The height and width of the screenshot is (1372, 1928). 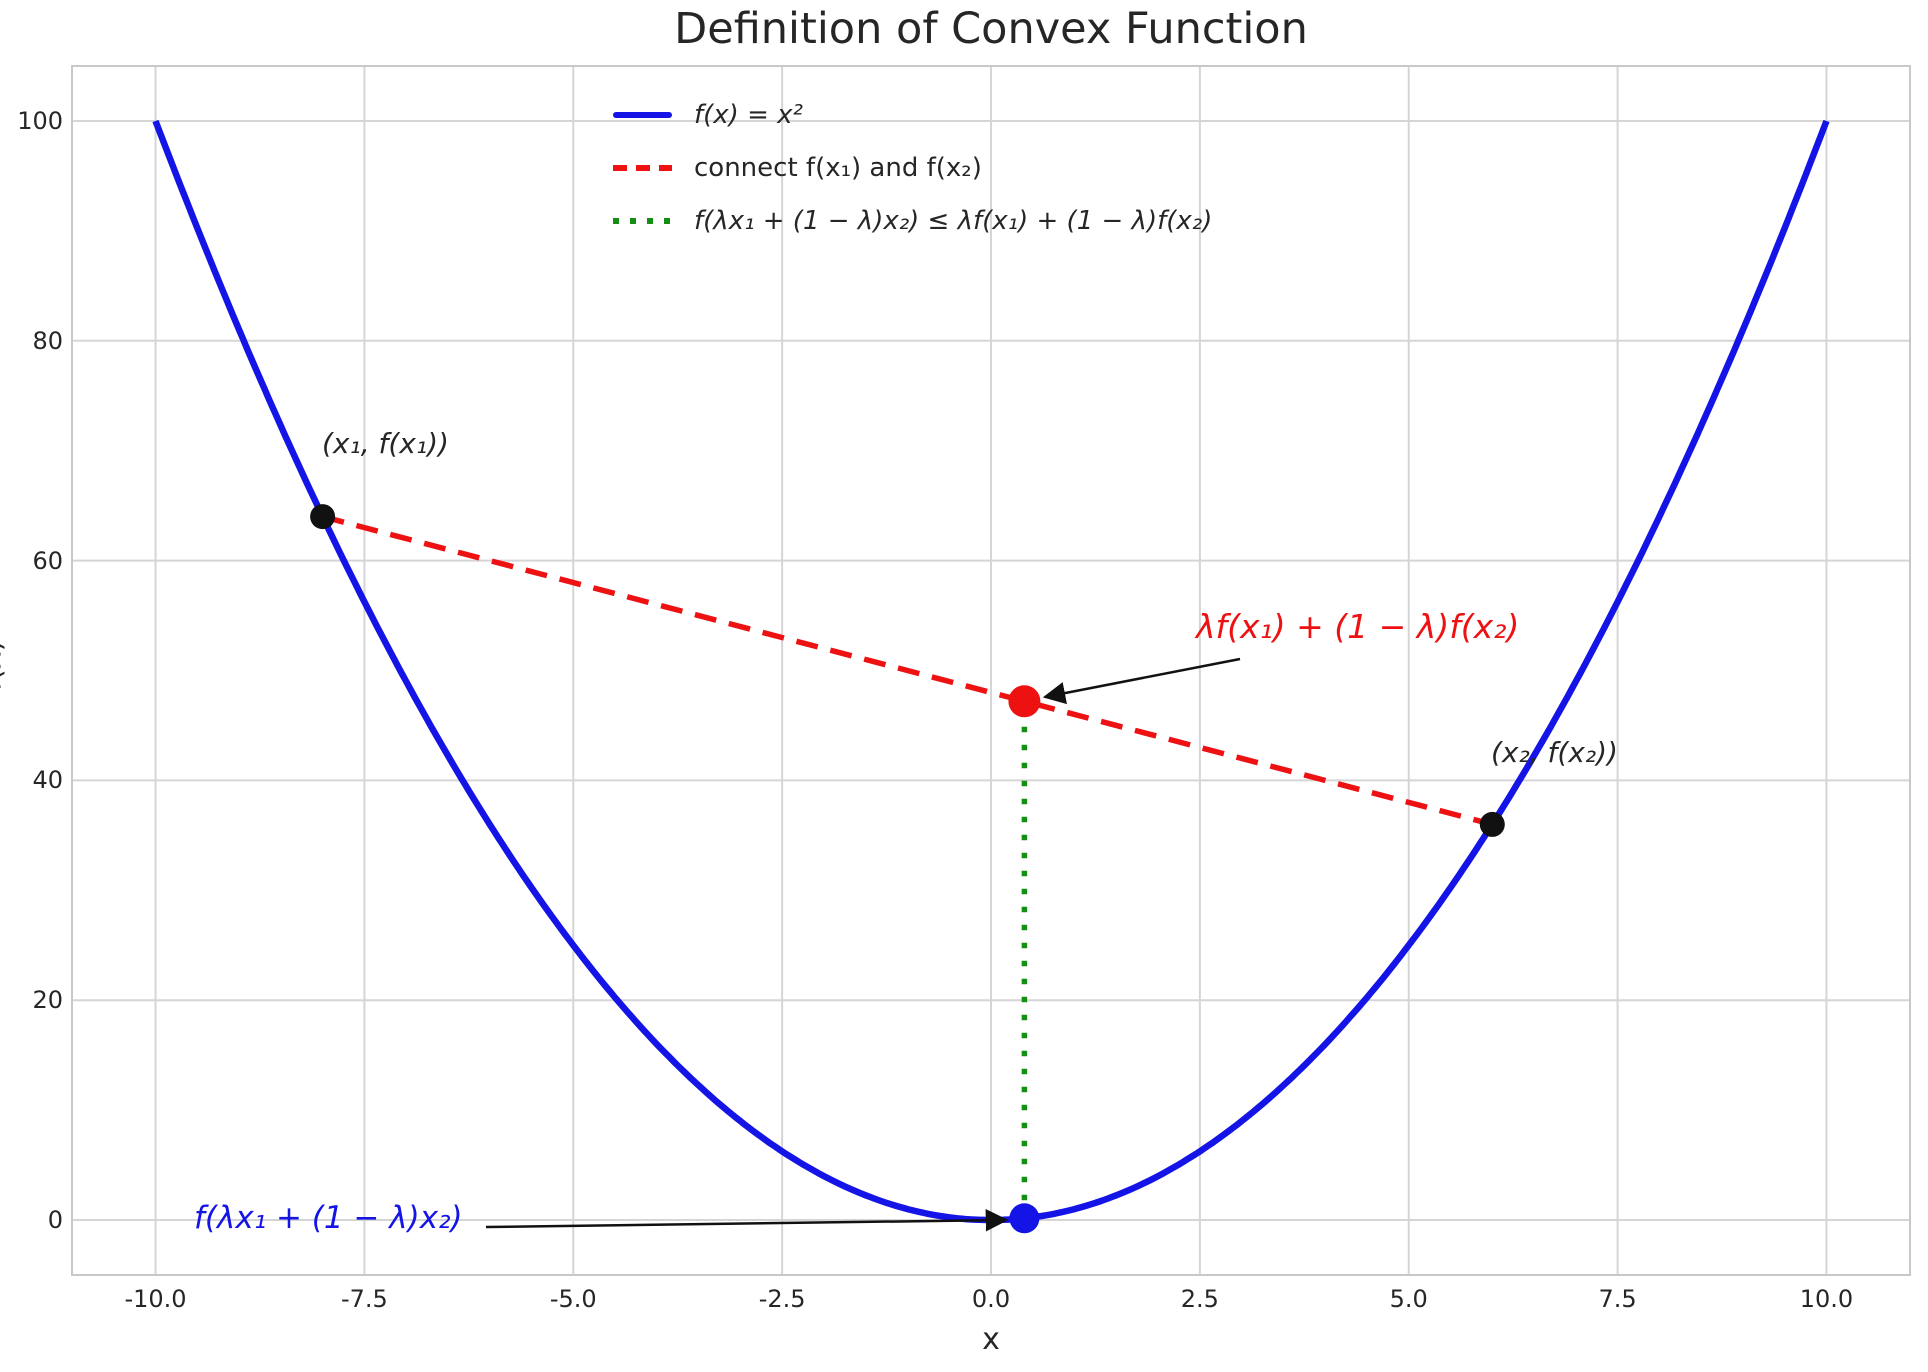 What do you see at coordinates (47, 1000) in the screenshot?
I see `y-tick-label: 20` at bounding box center [47, 1000].